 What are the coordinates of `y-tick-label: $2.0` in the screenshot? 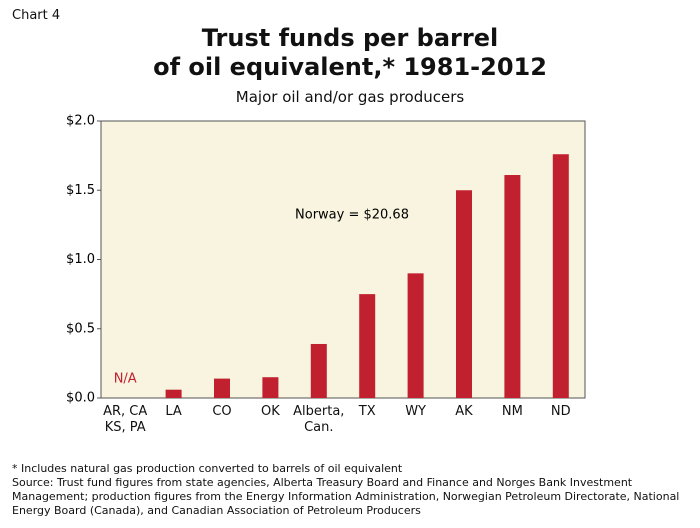 It's located at (80, 121).